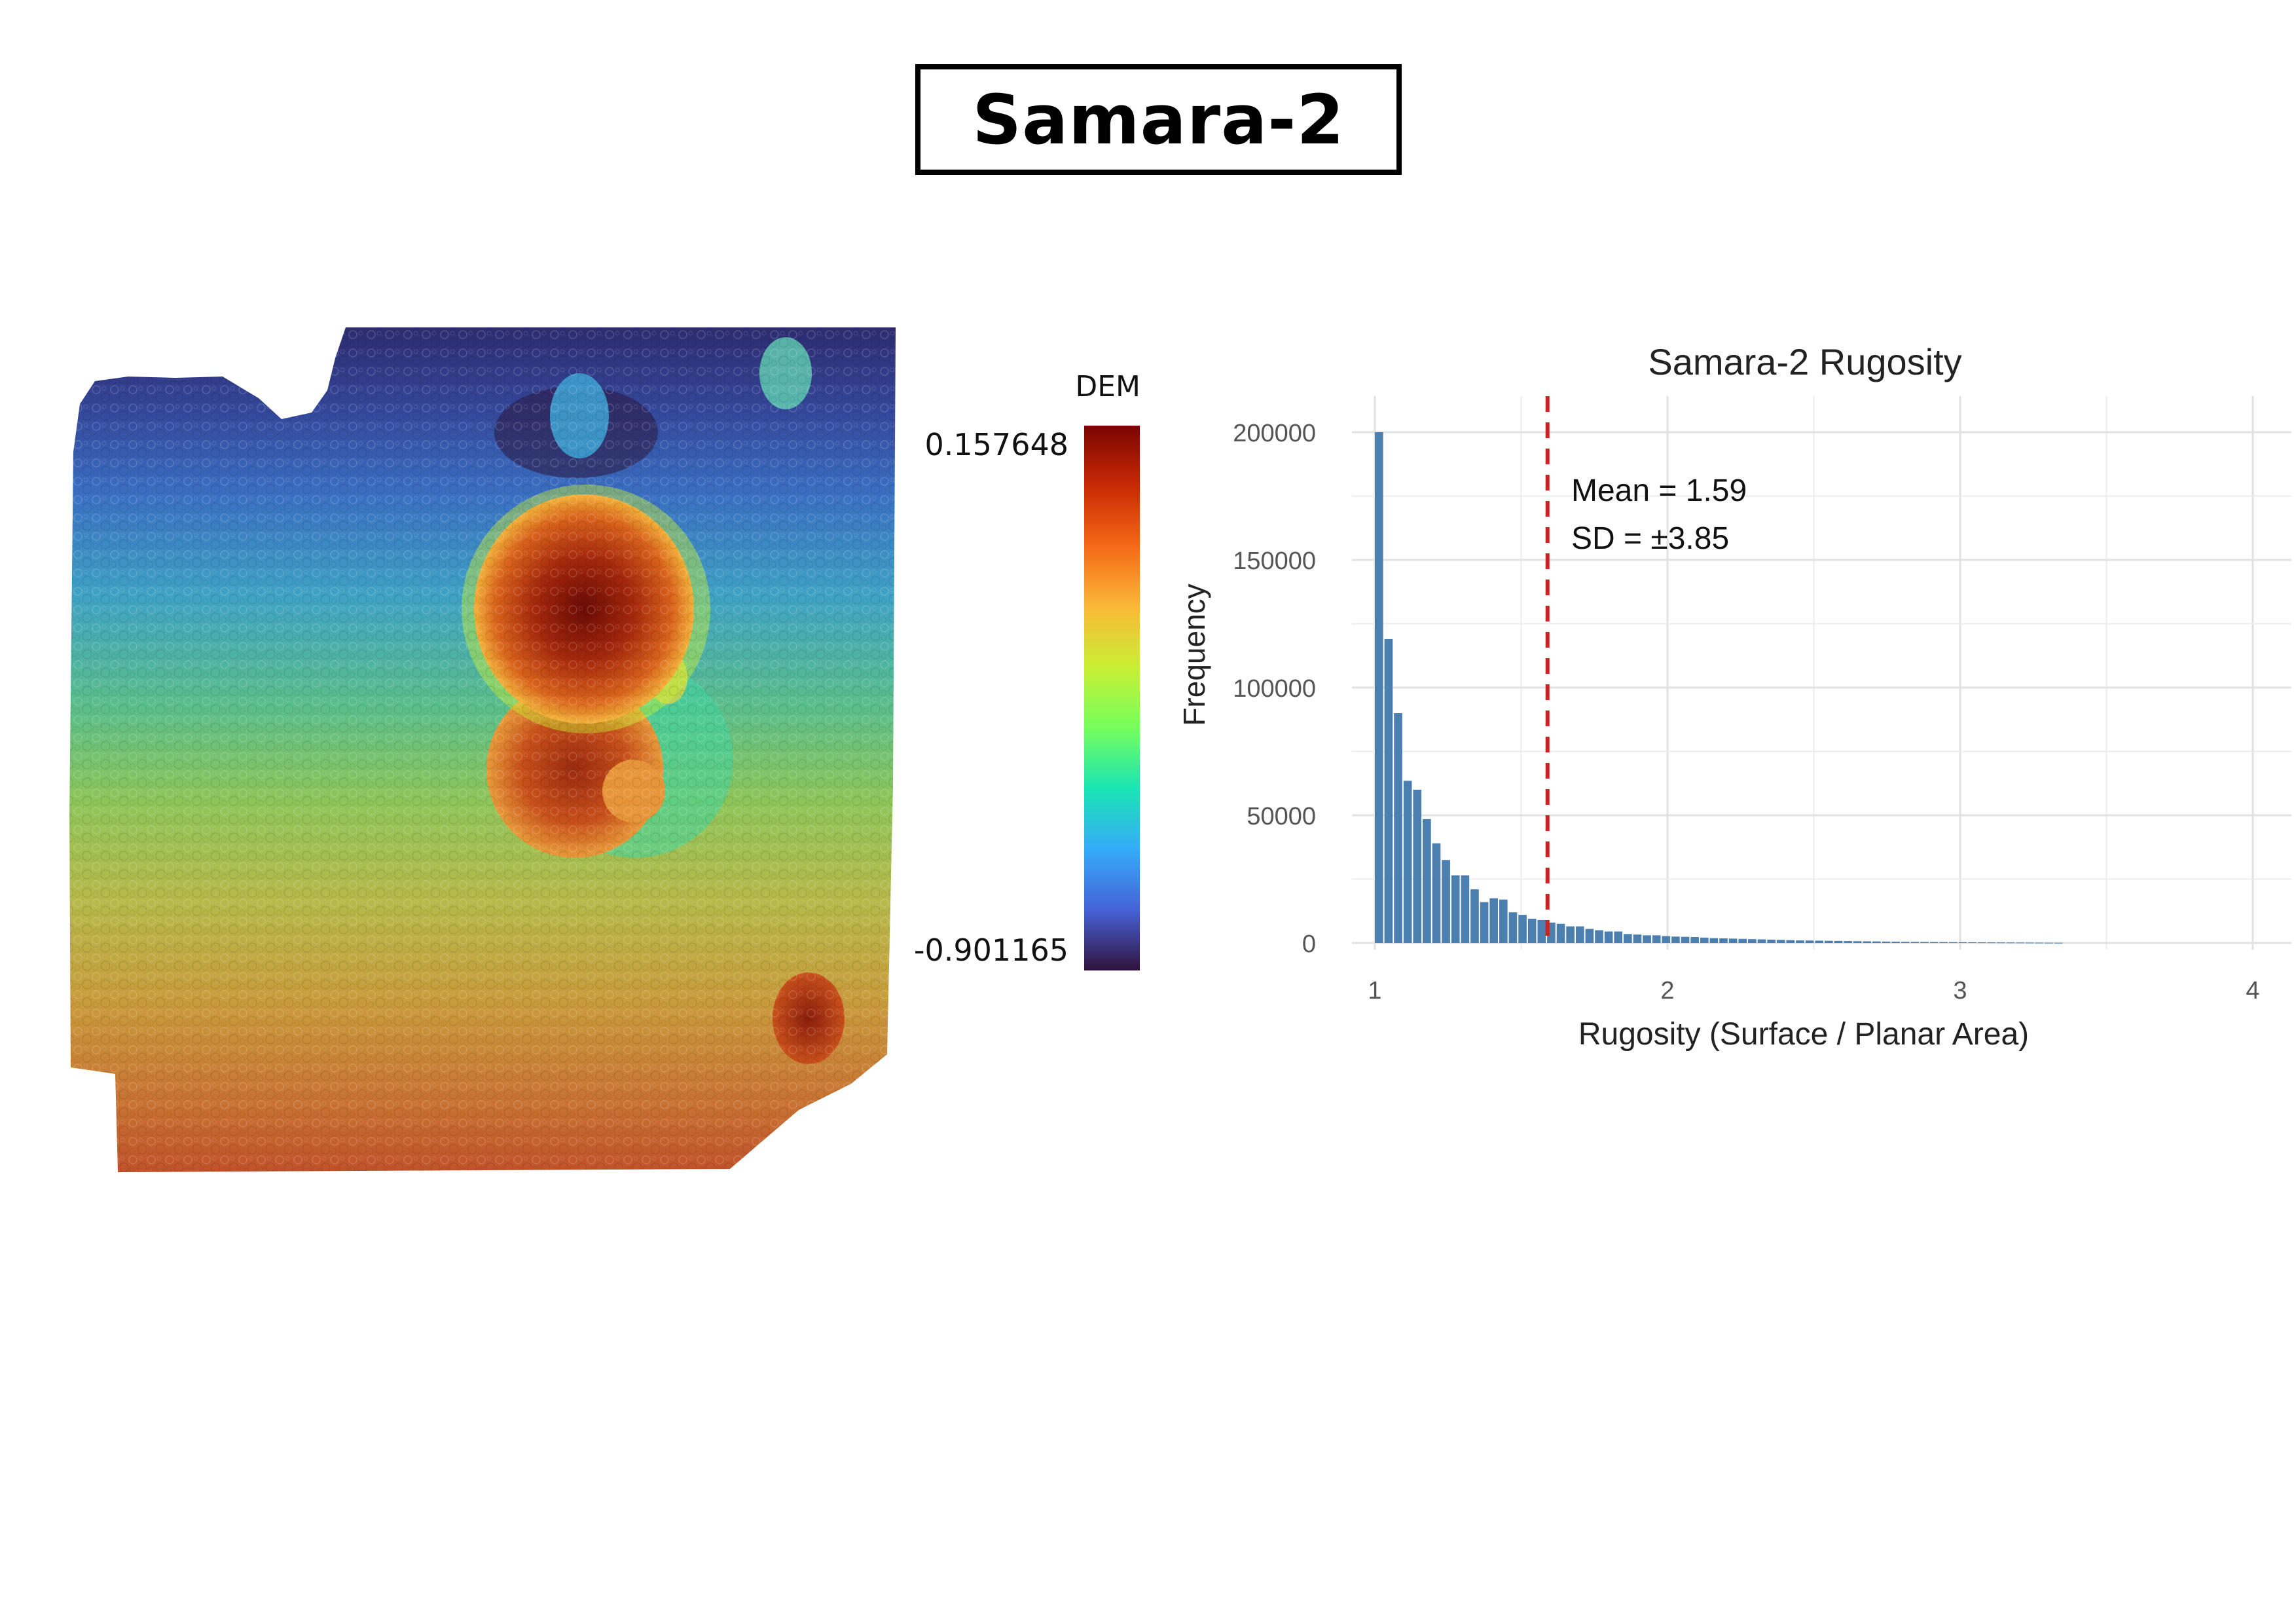 The height and width of the screenshot is (1624, 2296). I want to click on chart-grid, so click(1821, 673).